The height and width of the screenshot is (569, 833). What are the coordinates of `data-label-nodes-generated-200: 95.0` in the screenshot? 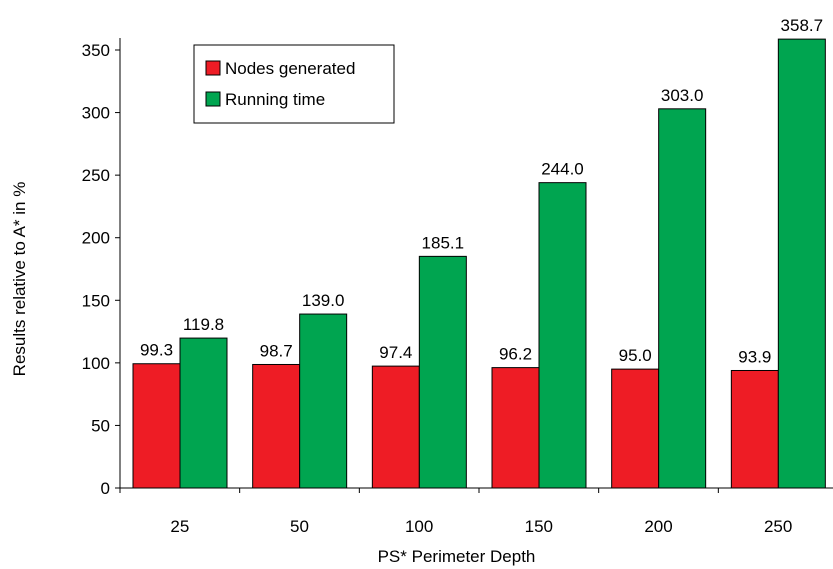 It's located at (635, 355).